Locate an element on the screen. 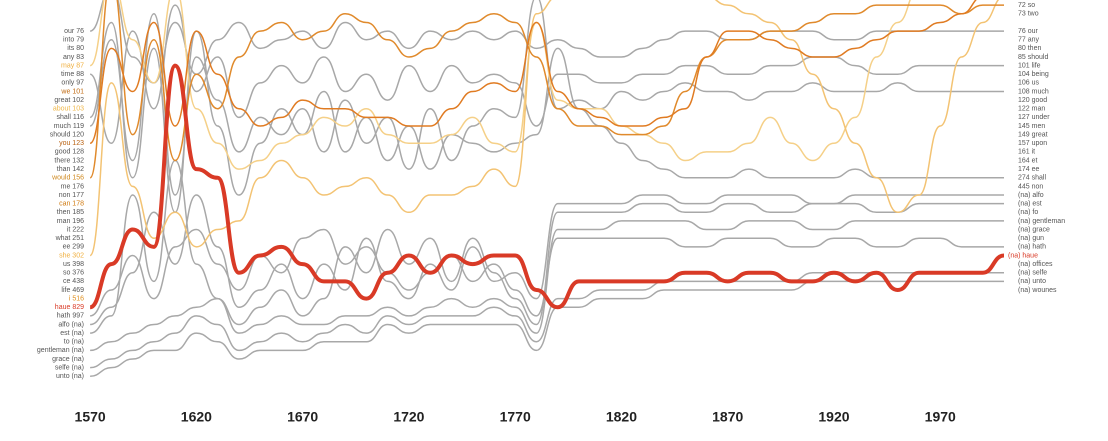 The width and height of the screenshot is (1108, 441). left-label: me 176 is located at coordinates (72, 186).